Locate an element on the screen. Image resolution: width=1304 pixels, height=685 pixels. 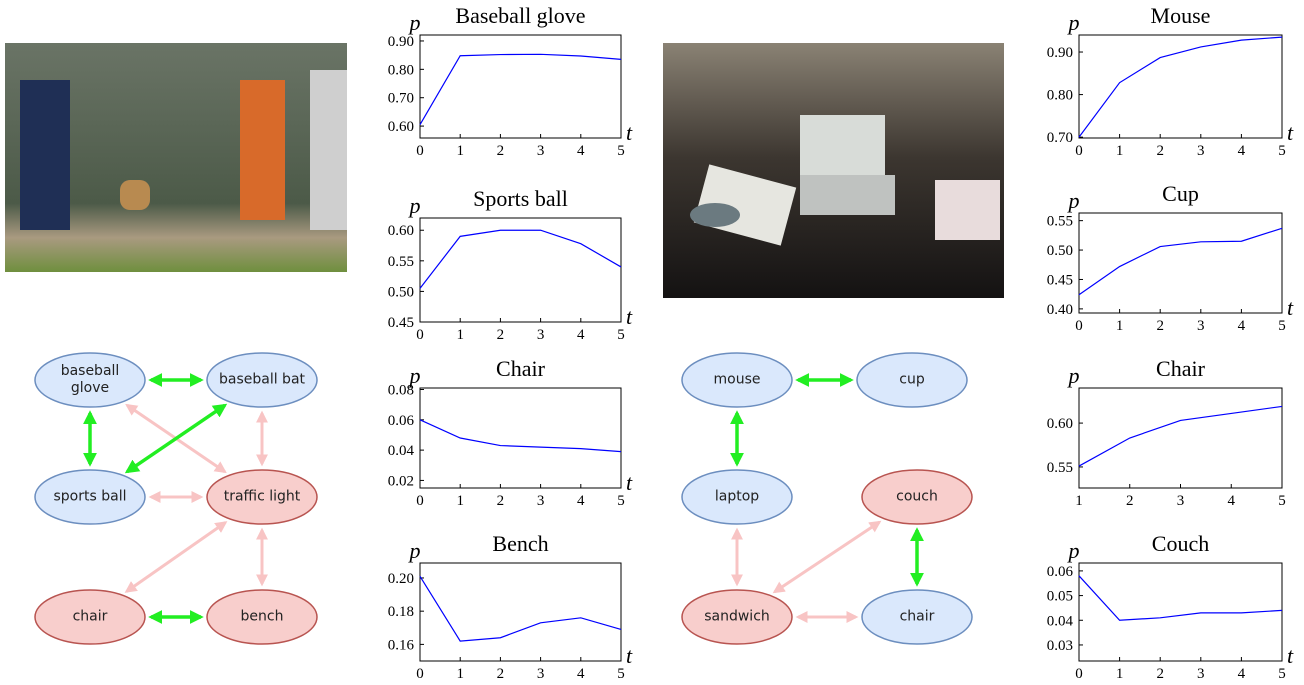
node-label: baseball glove is located at coordinates (90, 379).